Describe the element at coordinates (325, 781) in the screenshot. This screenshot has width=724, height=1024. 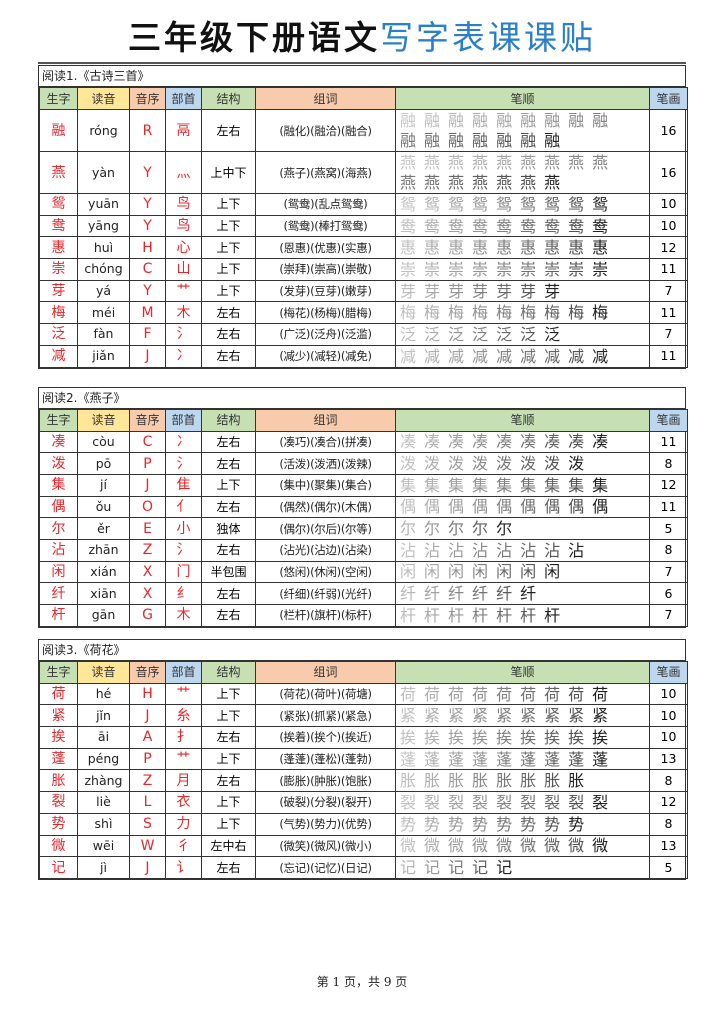
I see `words-cell: (膨胀)(肿胀)(饱胀)` at that location.